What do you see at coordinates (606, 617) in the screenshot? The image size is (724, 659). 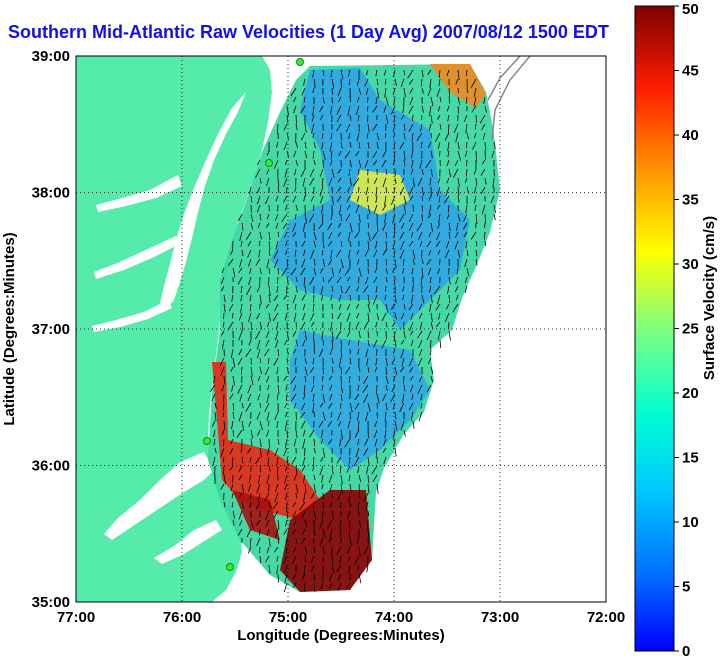 I see `x-tick-label: 72:00` at bounding box center [606, 617].